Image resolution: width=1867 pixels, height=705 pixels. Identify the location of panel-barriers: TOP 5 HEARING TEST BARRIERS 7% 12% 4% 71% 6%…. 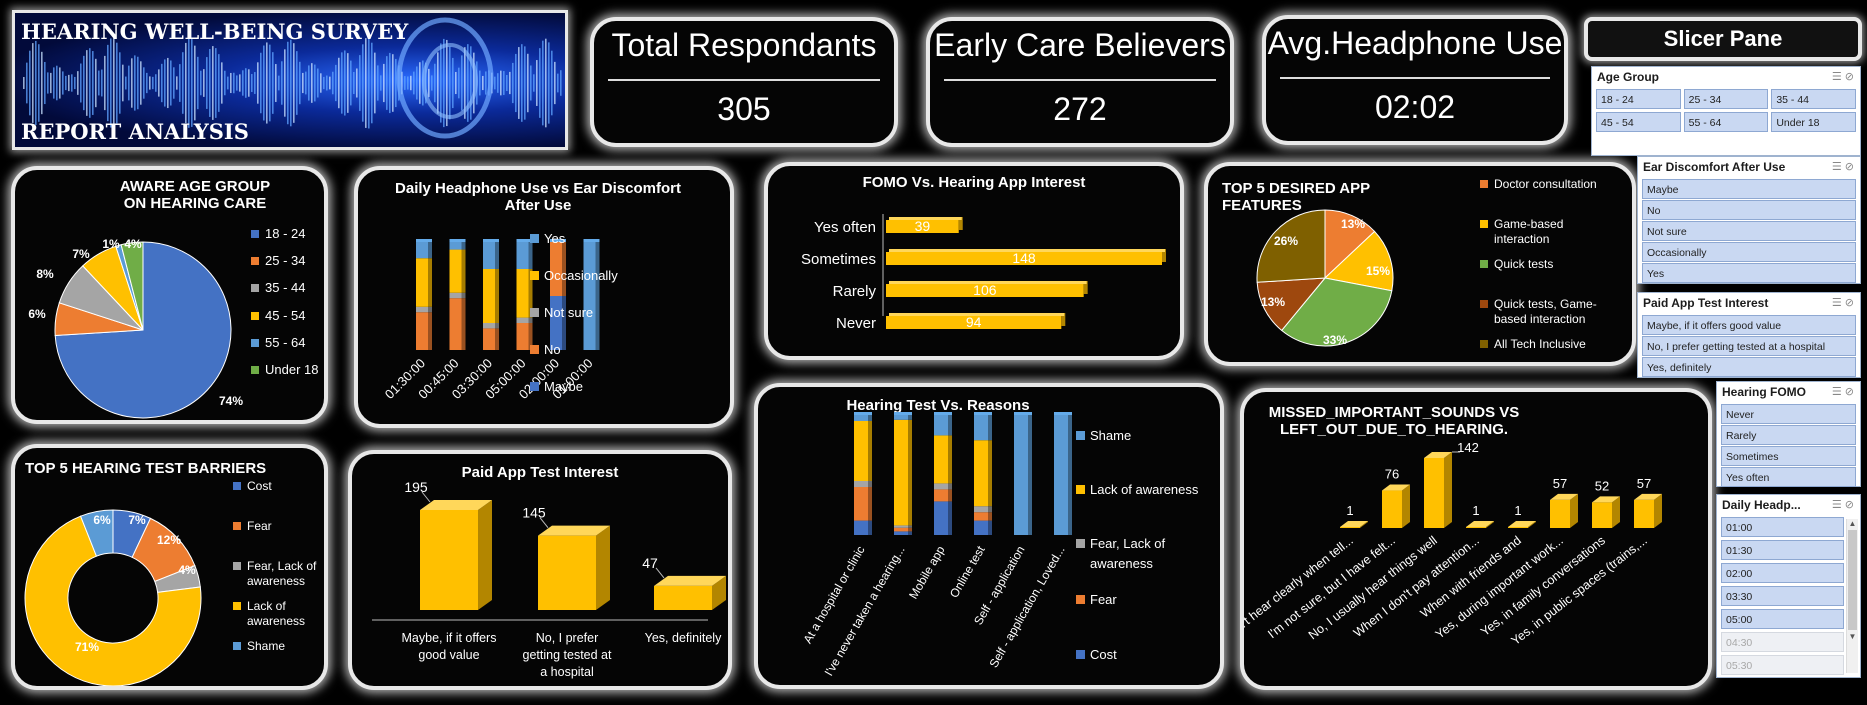
(169, 567).